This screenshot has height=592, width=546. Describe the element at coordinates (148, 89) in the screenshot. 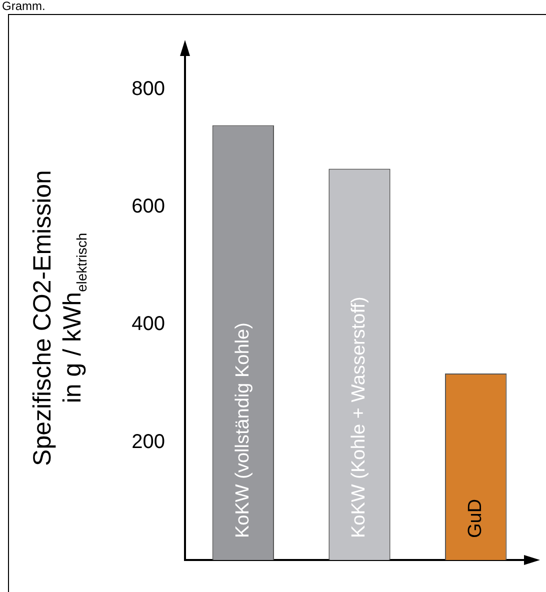

I see `y-tick-label: 800` at that location.